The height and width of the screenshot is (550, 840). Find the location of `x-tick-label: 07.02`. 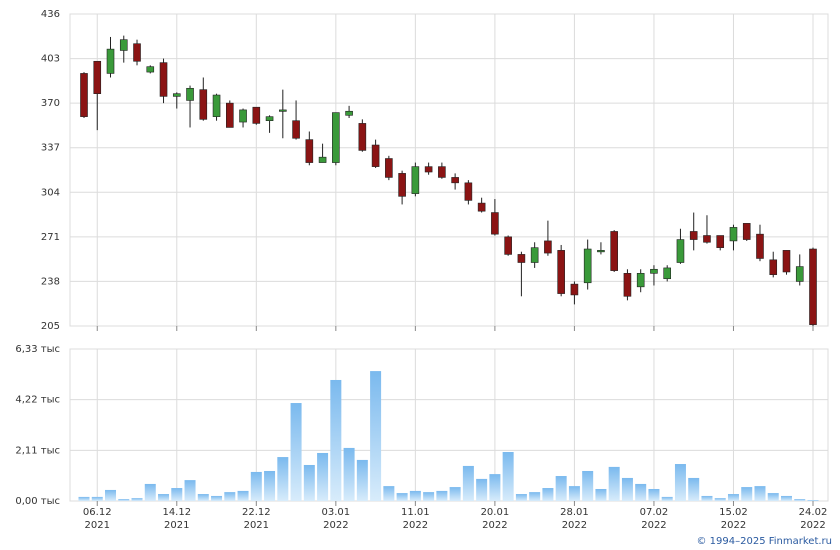

x-tick-label: 07.02 is located at coordinates (654, 512).